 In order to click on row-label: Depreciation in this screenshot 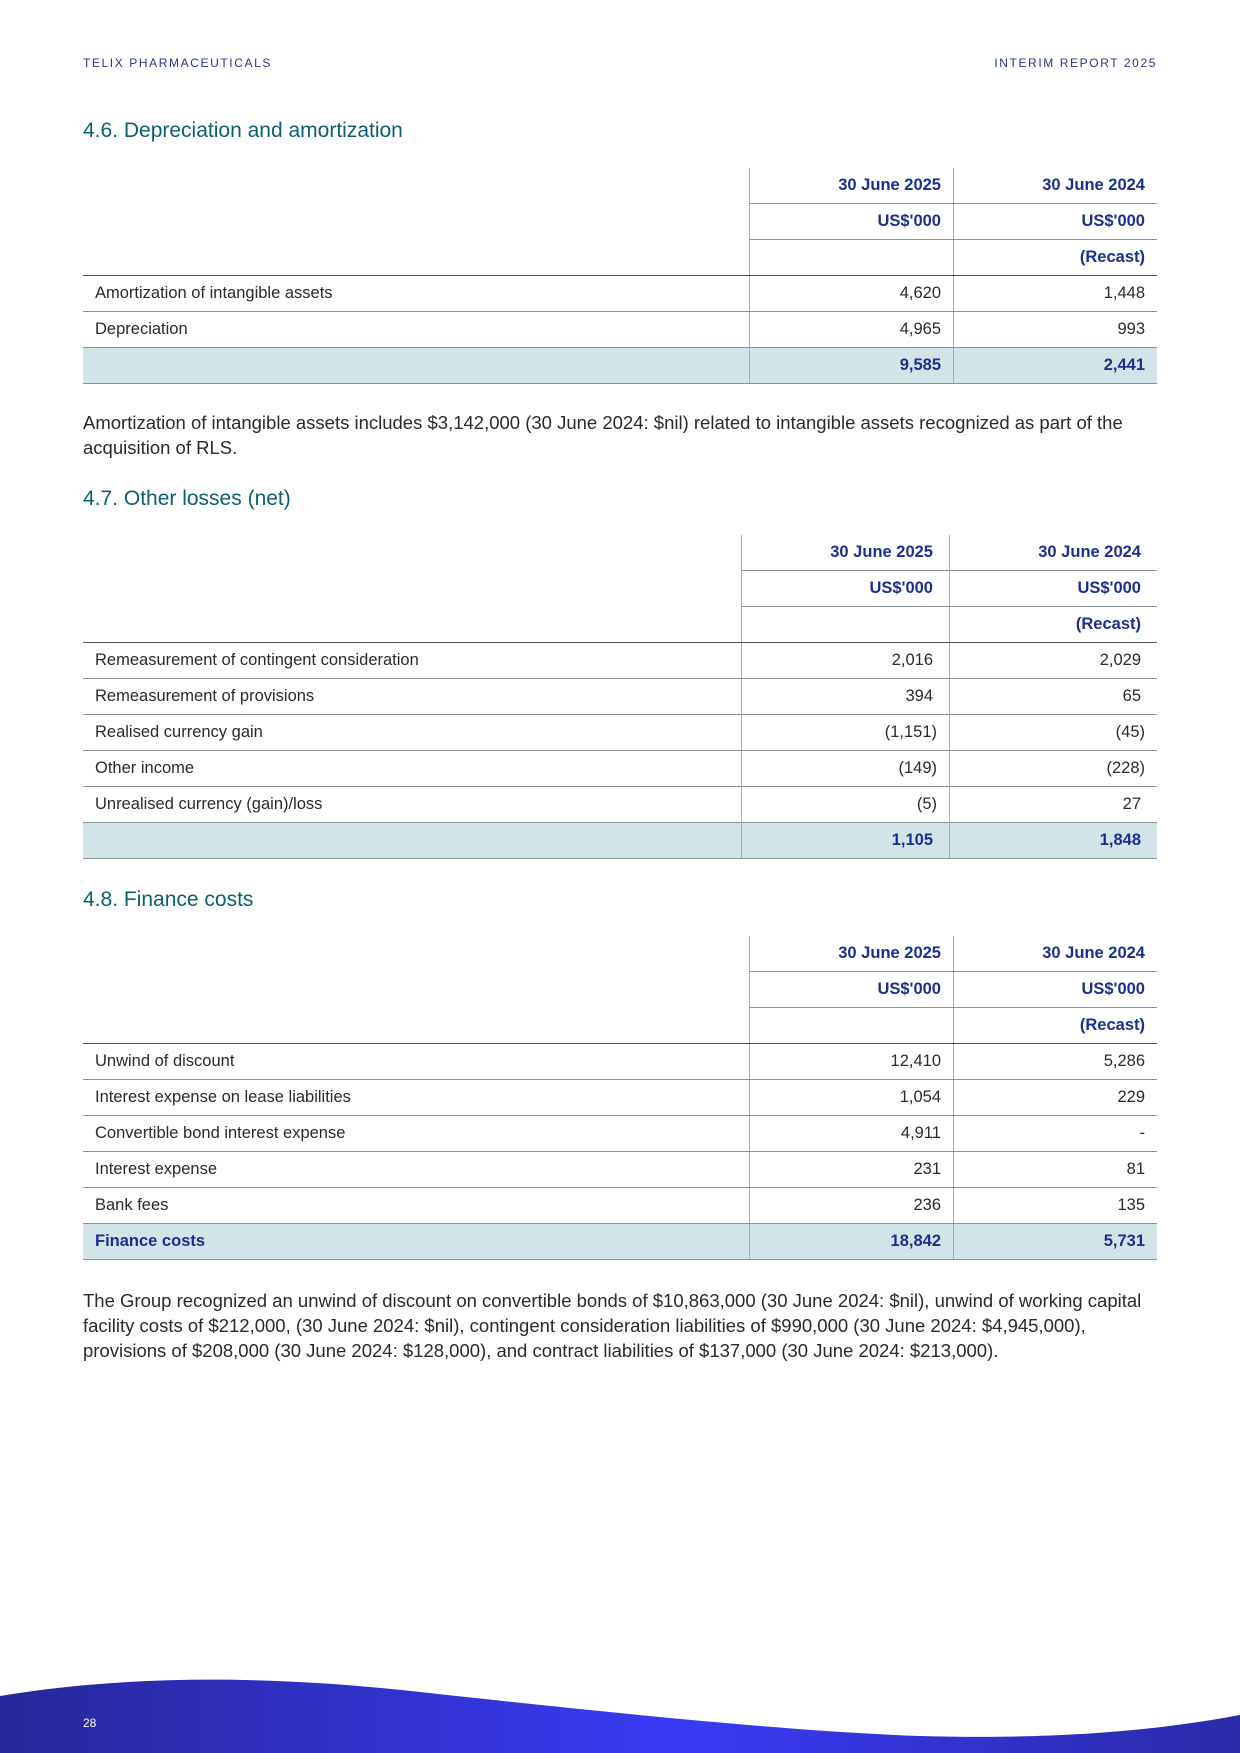, I will do `click(416, 329)`.